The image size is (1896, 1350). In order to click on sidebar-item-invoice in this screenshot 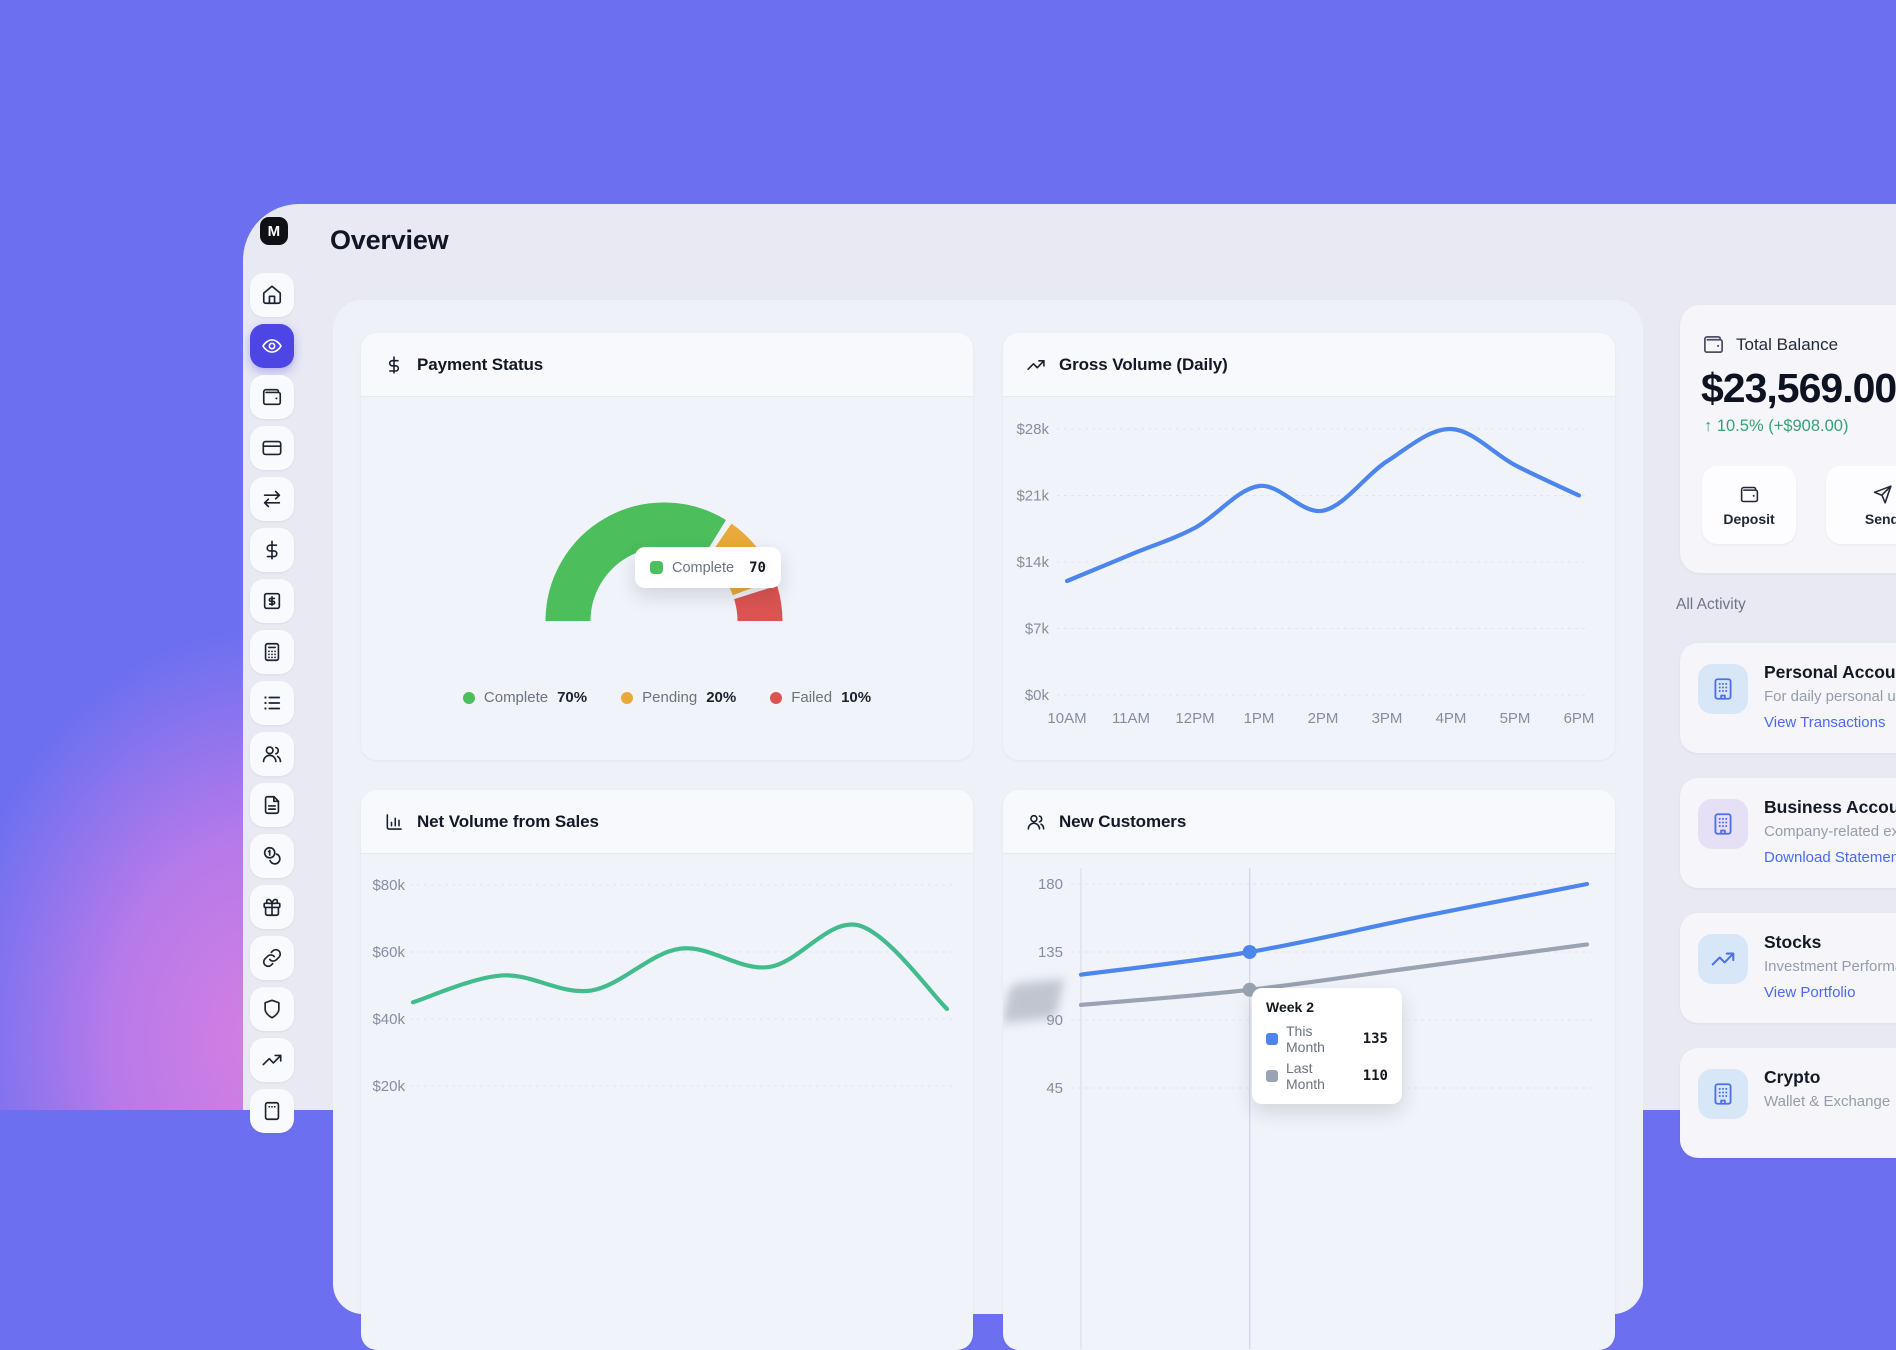, I will do `click(272, 601)`.